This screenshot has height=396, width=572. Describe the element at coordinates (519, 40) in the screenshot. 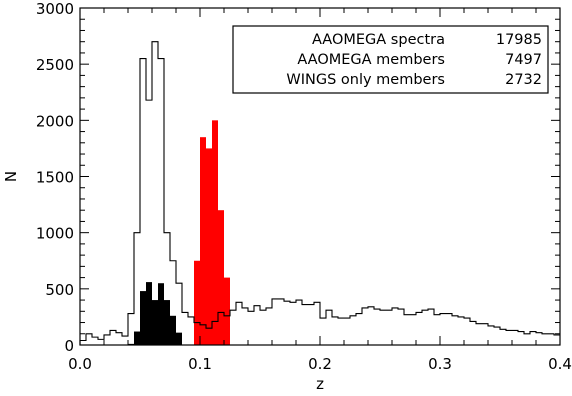

I see `legend-count-aaomega-spectra: 17985` at that location.